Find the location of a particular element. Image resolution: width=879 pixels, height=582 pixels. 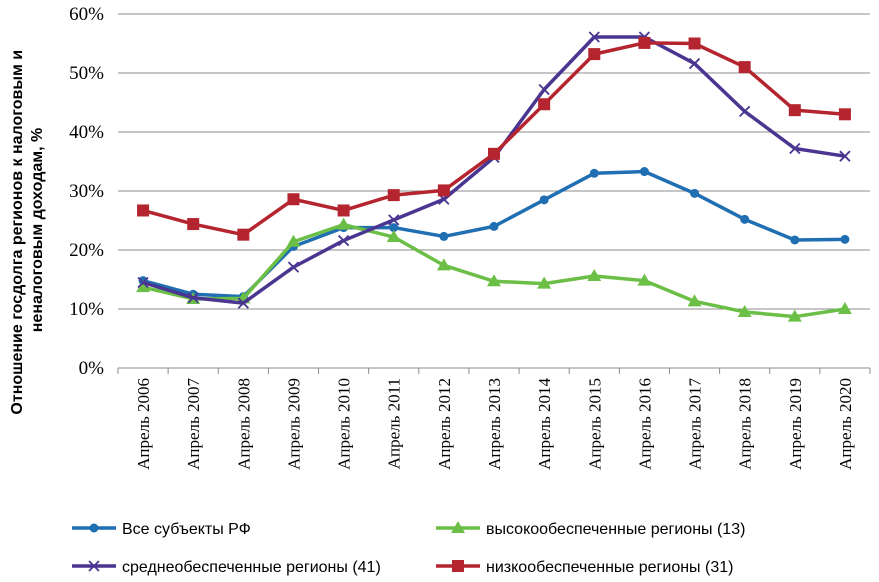

x-tick-label: Апрель 2020 is located at coordinates (845, 424).